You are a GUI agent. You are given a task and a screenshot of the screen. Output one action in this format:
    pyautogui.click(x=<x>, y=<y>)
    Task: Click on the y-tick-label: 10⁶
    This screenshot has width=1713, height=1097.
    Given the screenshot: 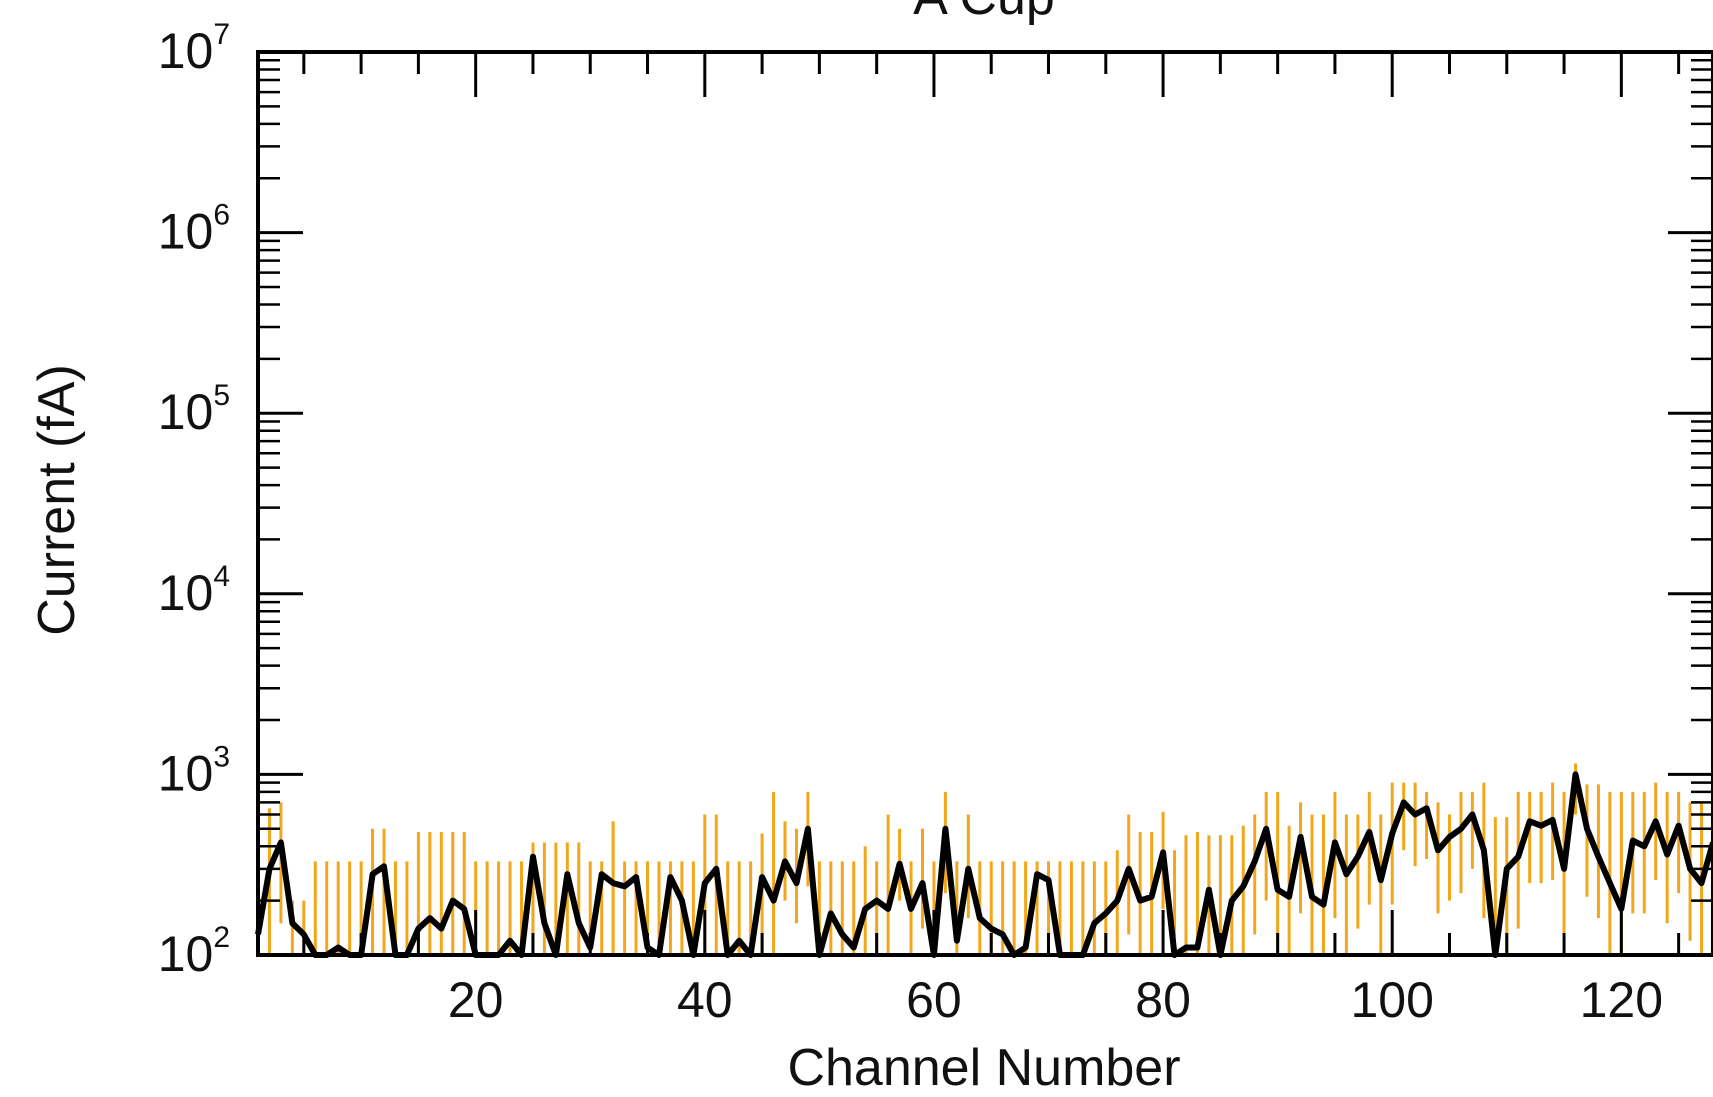 What is the action you would take?
    pyautogui.click(x=194, y=229)
    